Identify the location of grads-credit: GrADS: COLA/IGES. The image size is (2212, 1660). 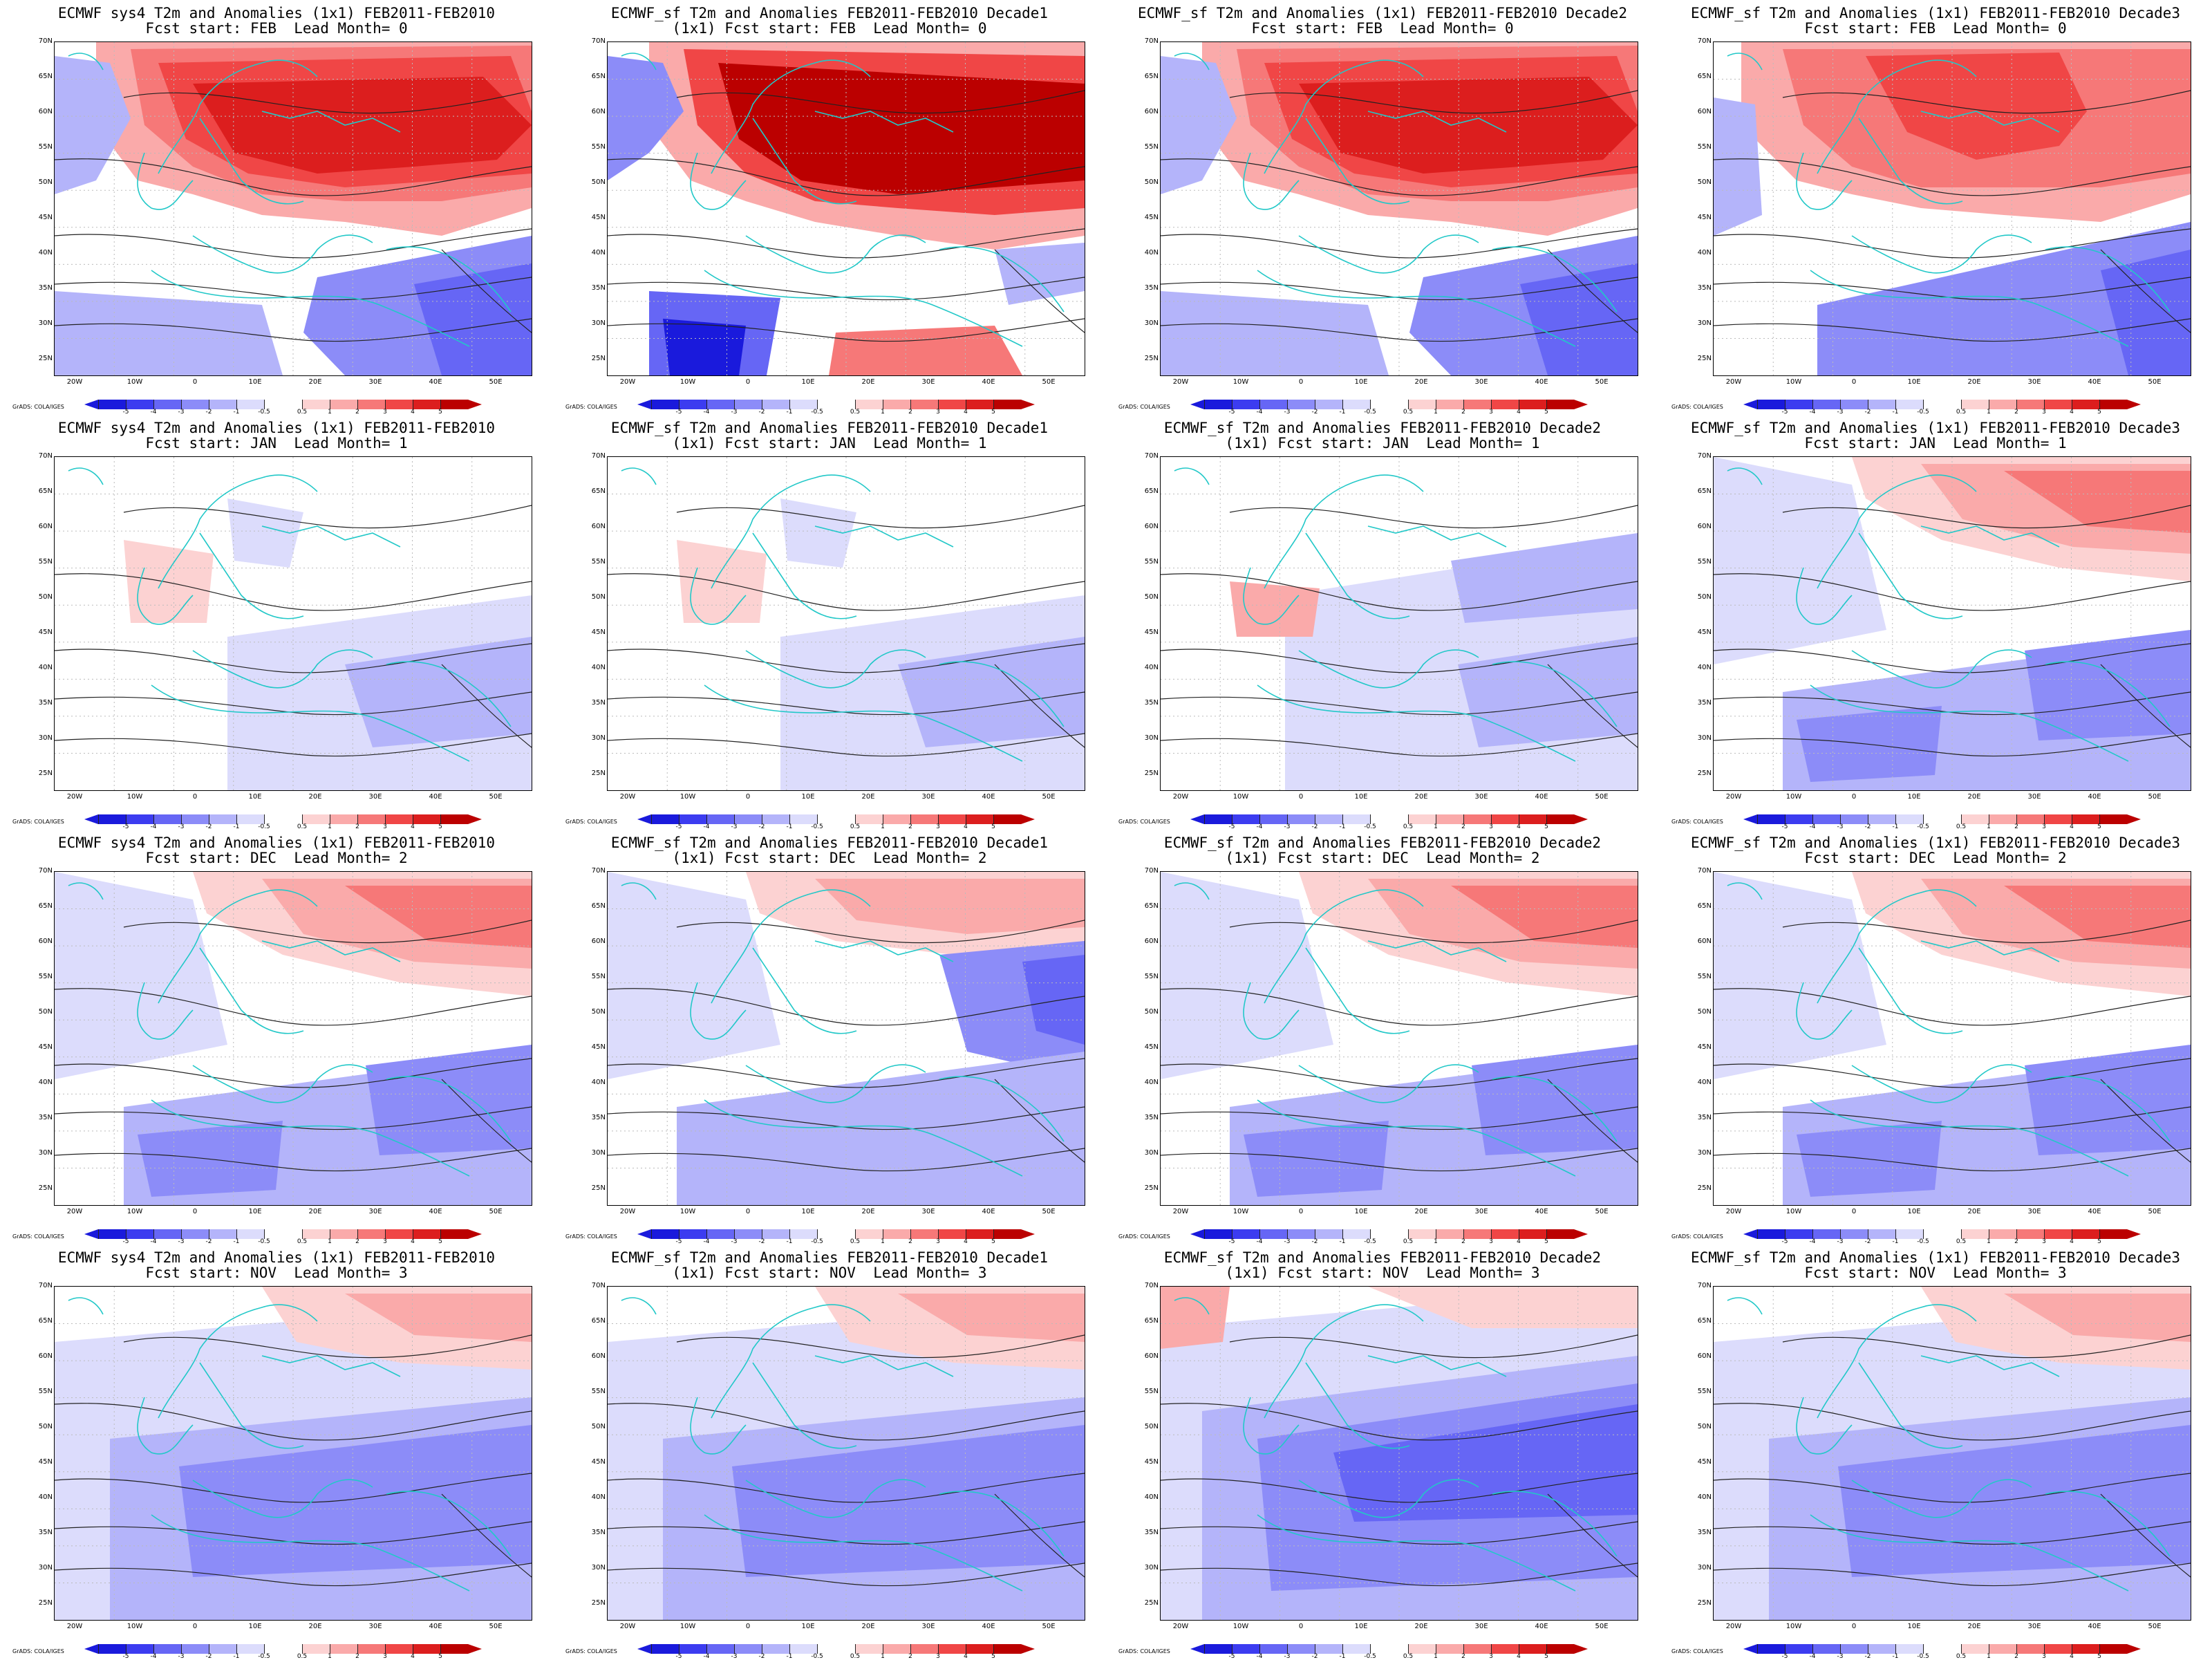
(1144, 822).